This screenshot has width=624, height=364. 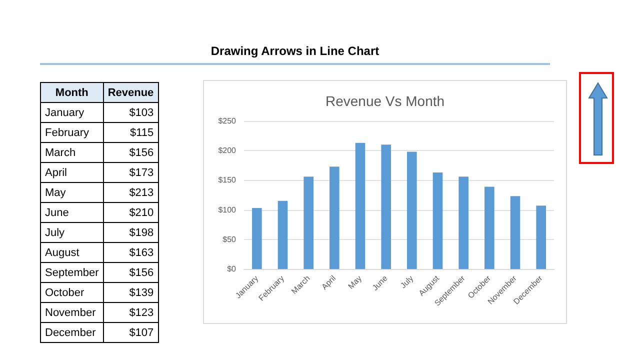 I want to click on x-tick-label: July, so click(x=407, y=282).